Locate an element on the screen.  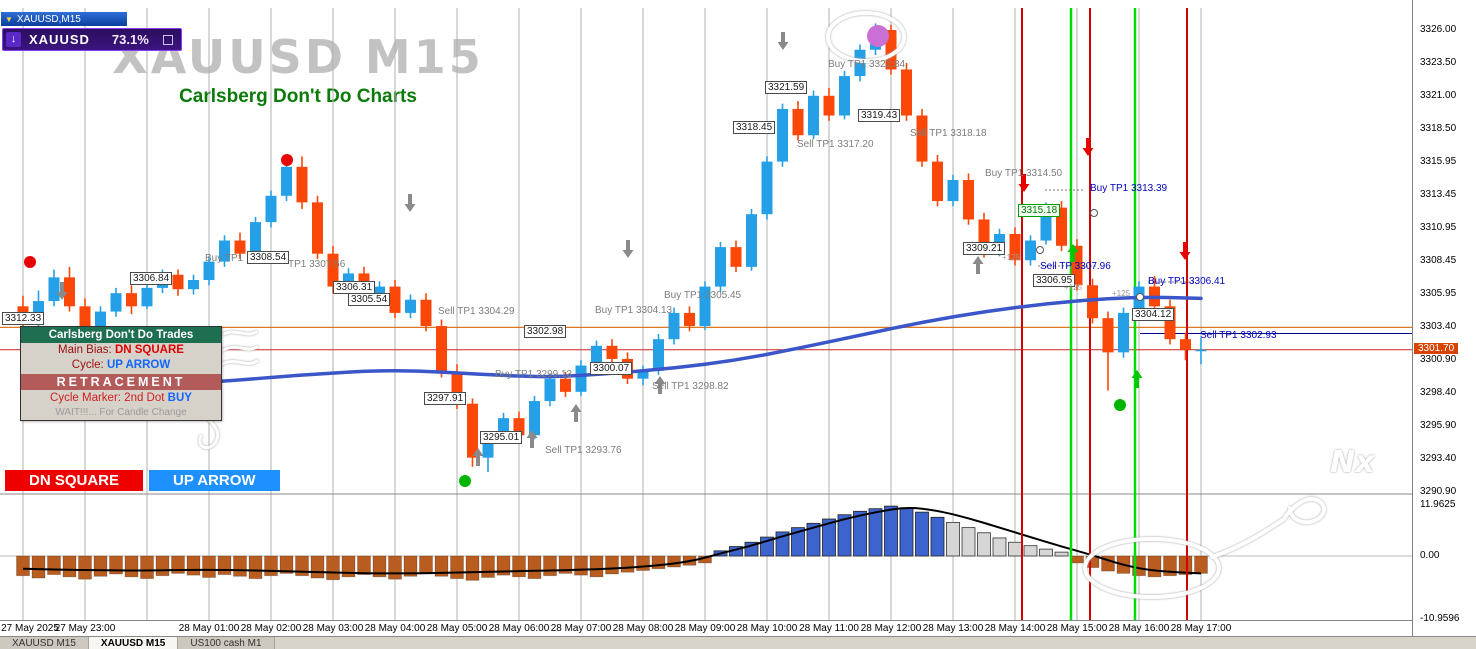
main-bias-value: DN SQUARE is located at coordinates (149, 350).